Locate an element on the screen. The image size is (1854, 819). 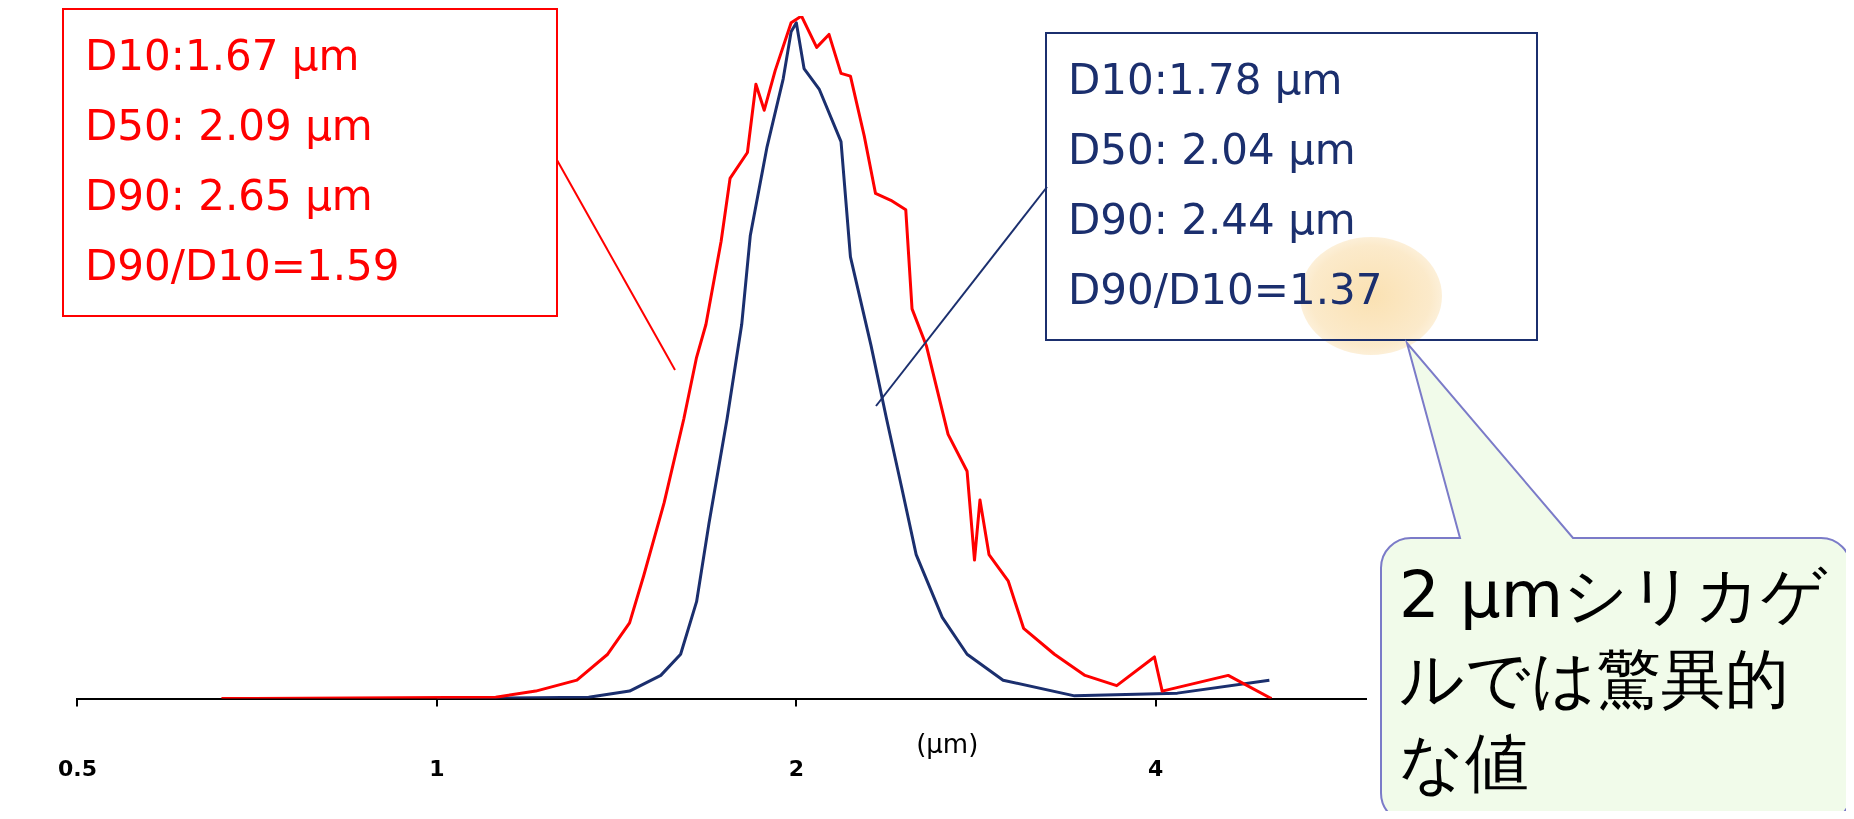
x-tick-label: 0.5 is located at coordinates (77, 768).